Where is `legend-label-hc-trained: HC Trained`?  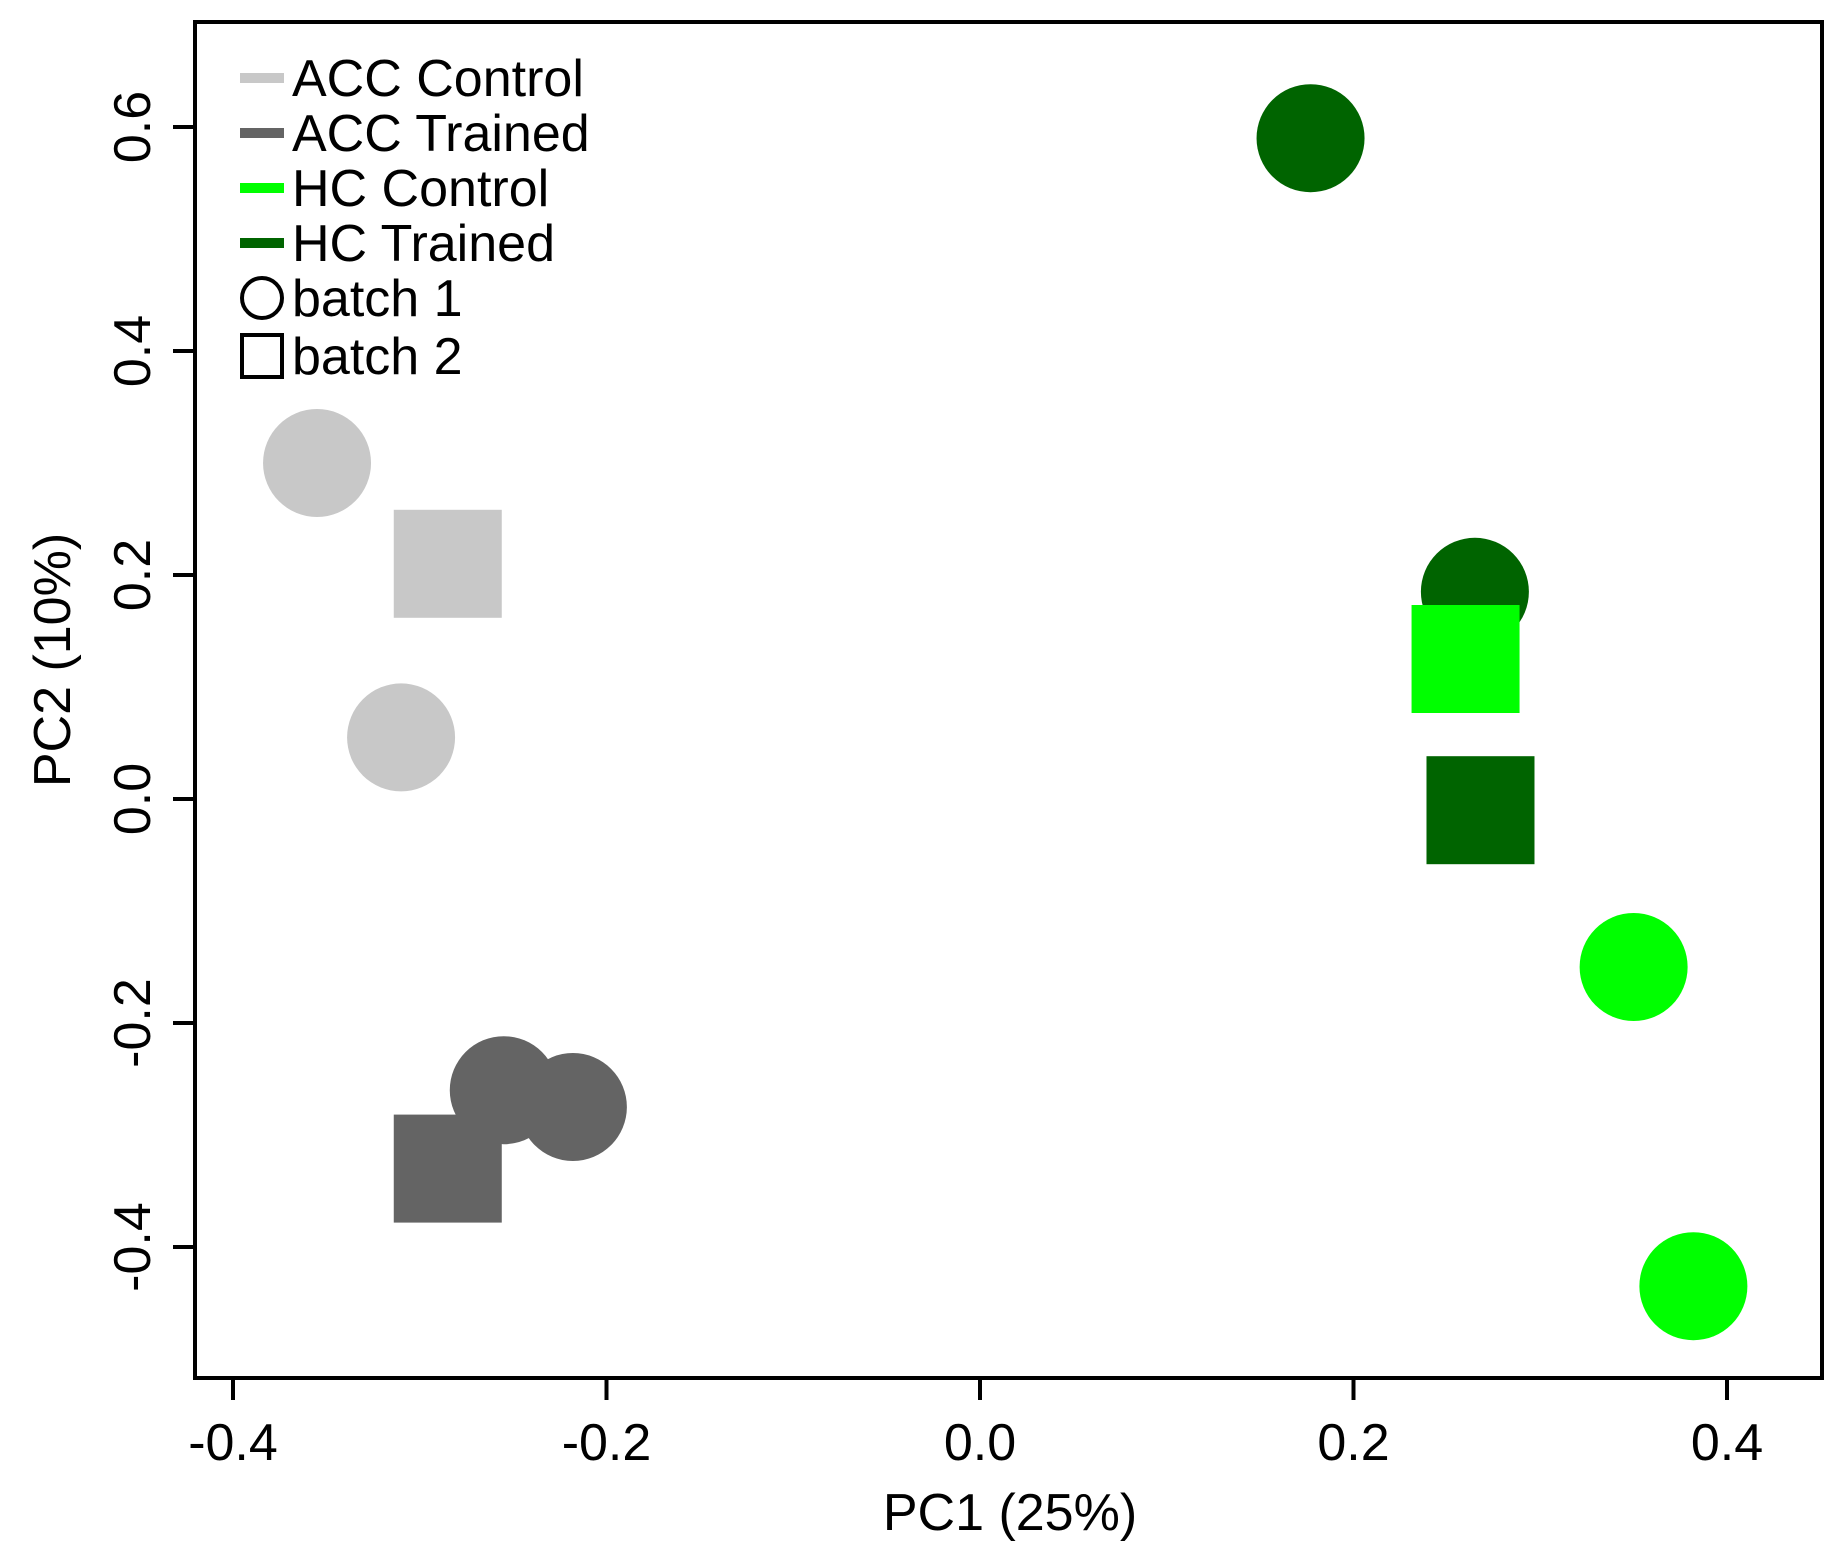 legend-label-hc-trained: HC Trained is located at coordinates (423, 244).